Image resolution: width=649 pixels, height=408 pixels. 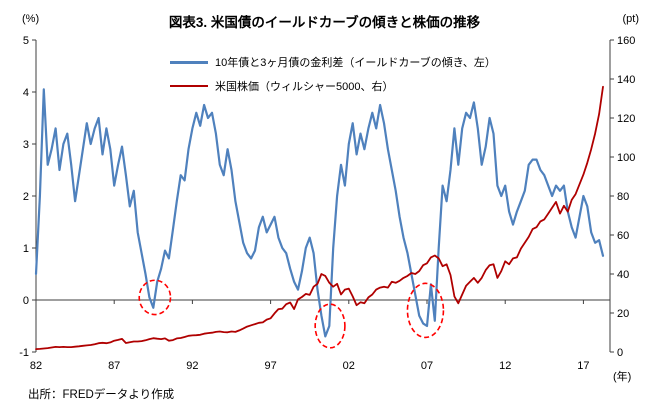 What do you see at coordinates (26, 249) in the screenshot?
I see `svg-text: 1` at bounding box center [26, 249].